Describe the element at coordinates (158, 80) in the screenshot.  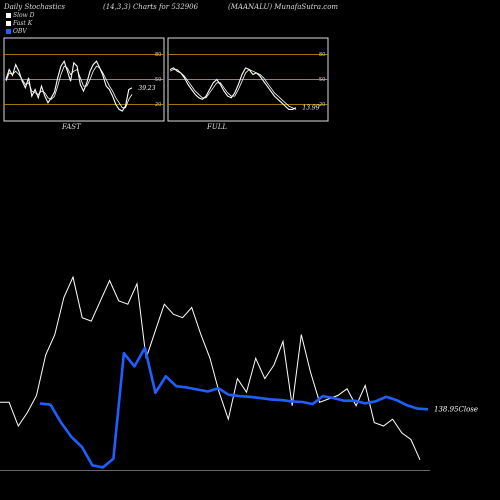
I see `level-label-fast-50: 50` at that location.